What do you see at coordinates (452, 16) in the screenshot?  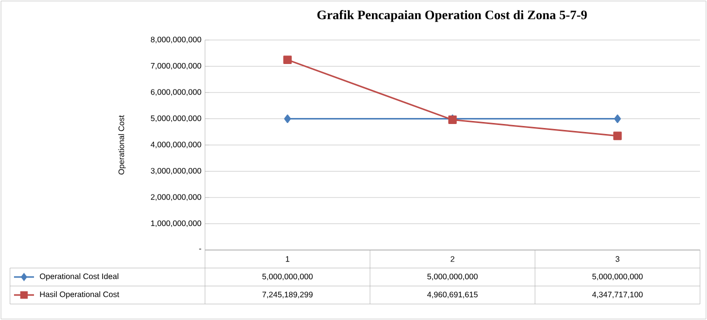 I see `chart-title: Grafik Pencapaian Operation Cost di Zona 5-7-9` at bounding box center [452, 16].